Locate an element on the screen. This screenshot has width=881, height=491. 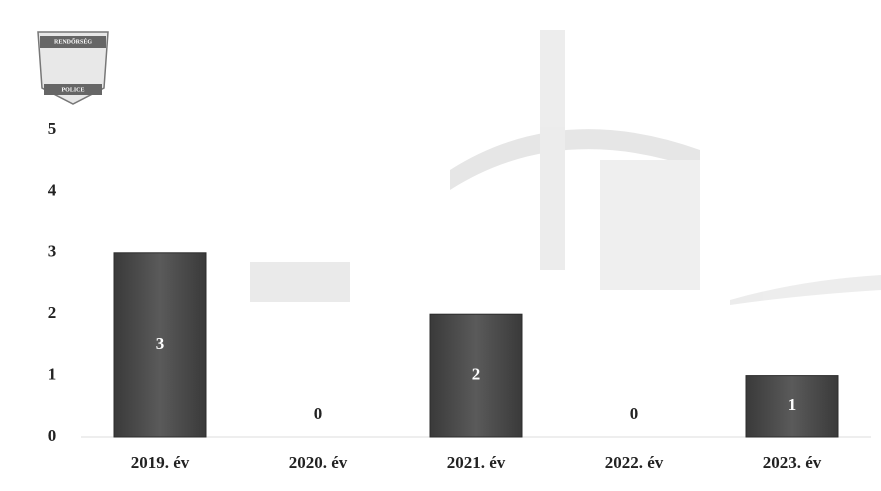
logo-bottom-text: POLICE is located at coordinates (72, 90).